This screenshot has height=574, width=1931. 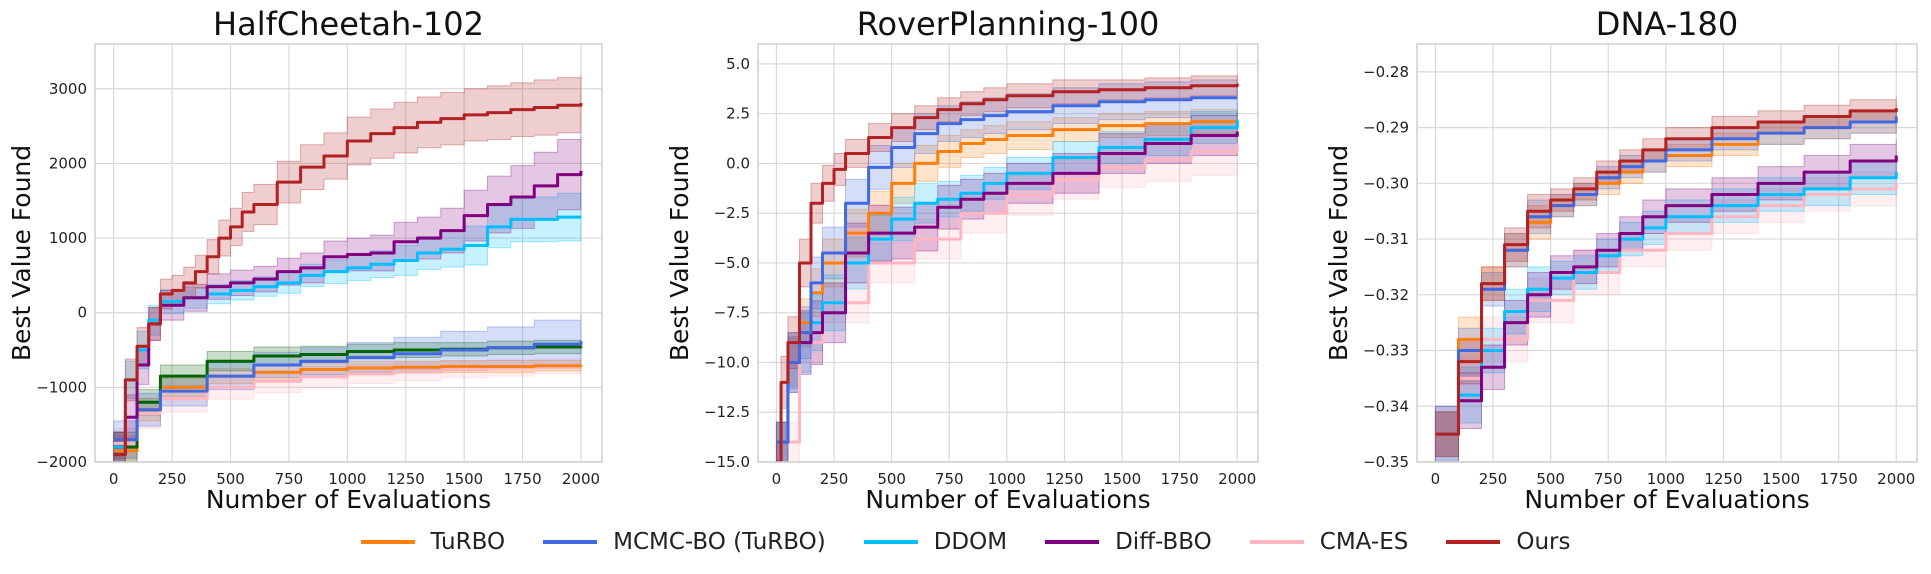 I want to click on y-tick-label: −10.0, so click(x=727, y=362).